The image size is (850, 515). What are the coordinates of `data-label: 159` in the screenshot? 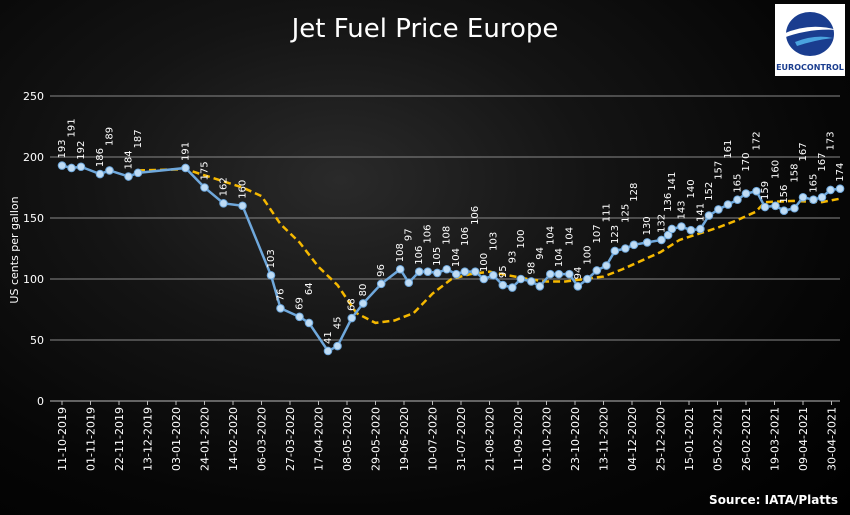 It's located at (765, 190).